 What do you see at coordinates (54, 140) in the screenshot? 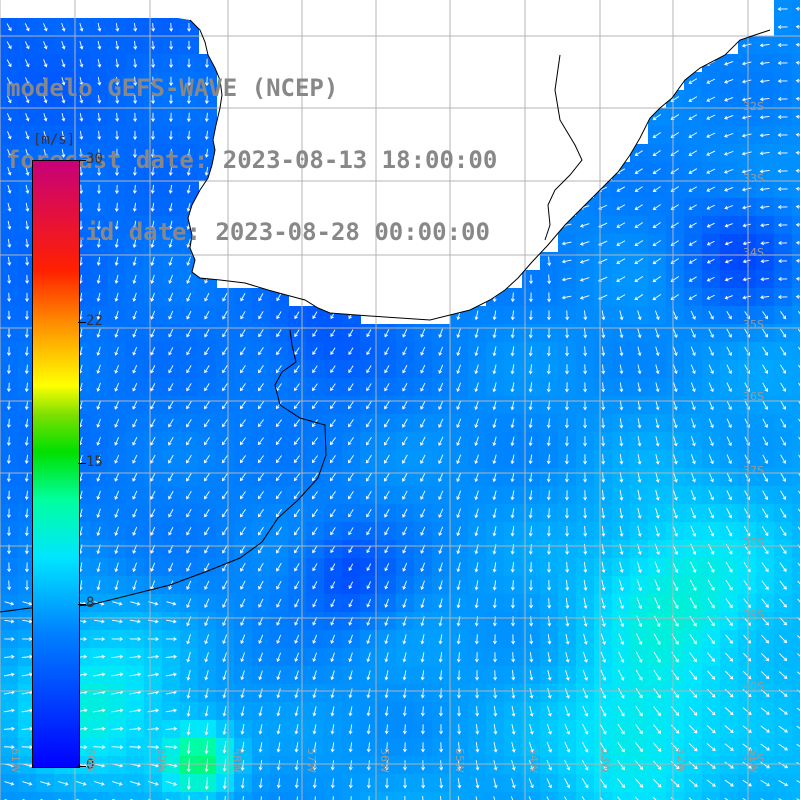
I see `colorbar-unit: [m/s]` at bounding box center [54, 140].